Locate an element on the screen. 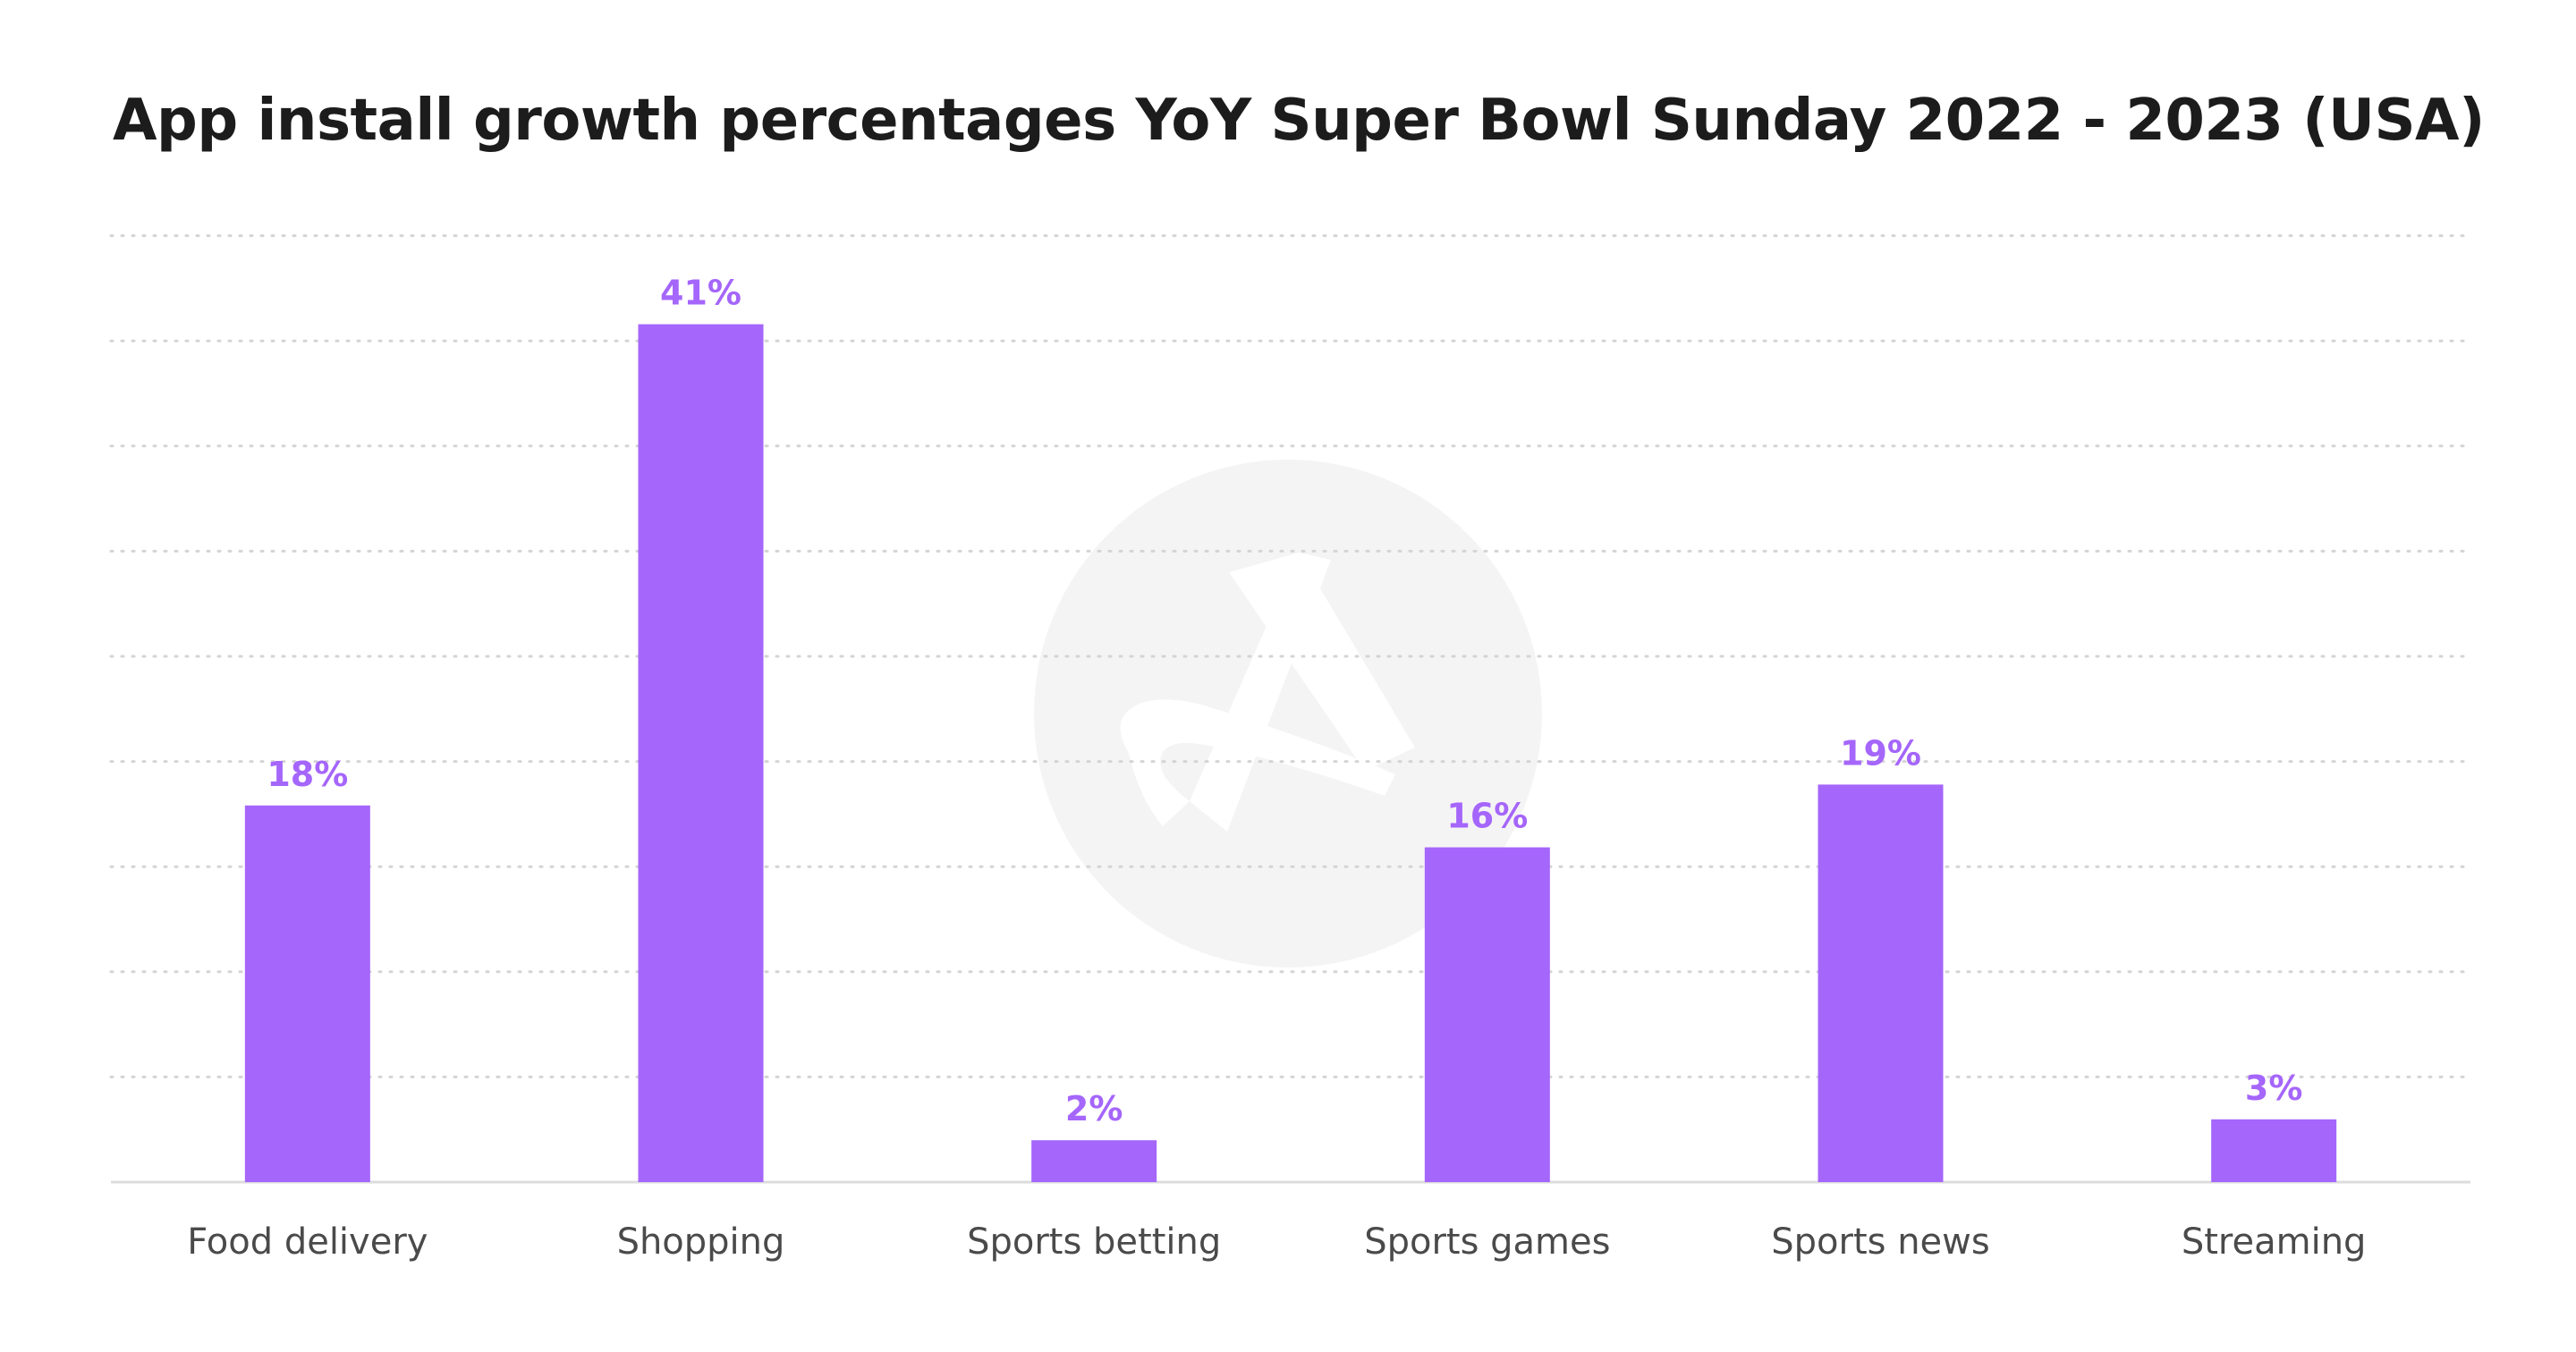 This screenshot has height=1352, width=2576. watermark-circle is located at coordinates (1288, 714).